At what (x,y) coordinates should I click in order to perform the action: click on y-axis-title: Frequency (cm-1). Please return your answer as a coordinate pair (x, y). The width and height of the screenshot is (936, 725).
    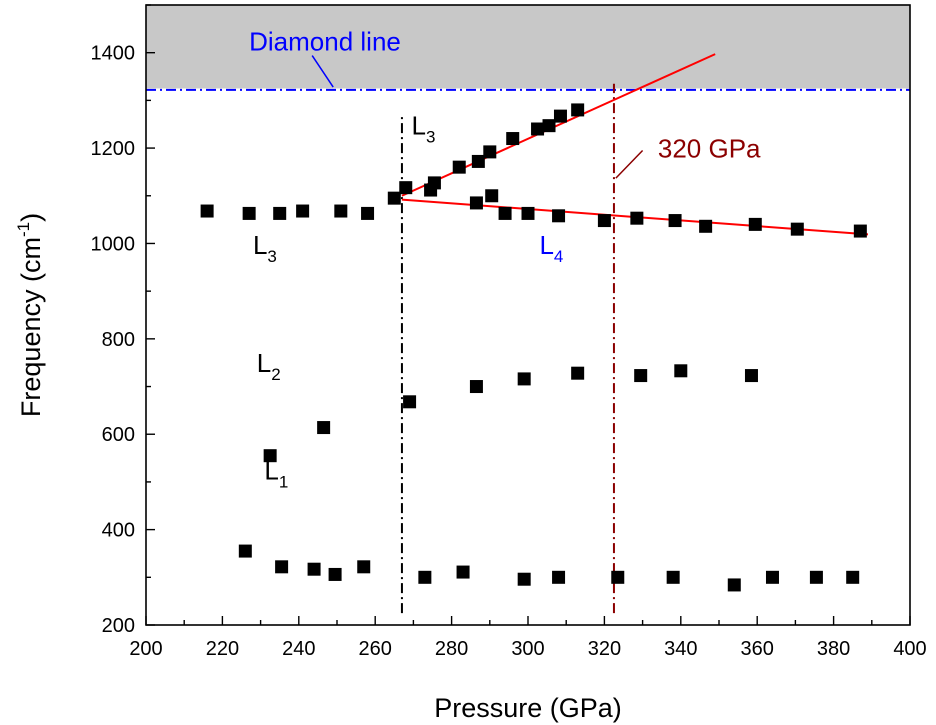
    Looking at the image, I should click on (30, 315).